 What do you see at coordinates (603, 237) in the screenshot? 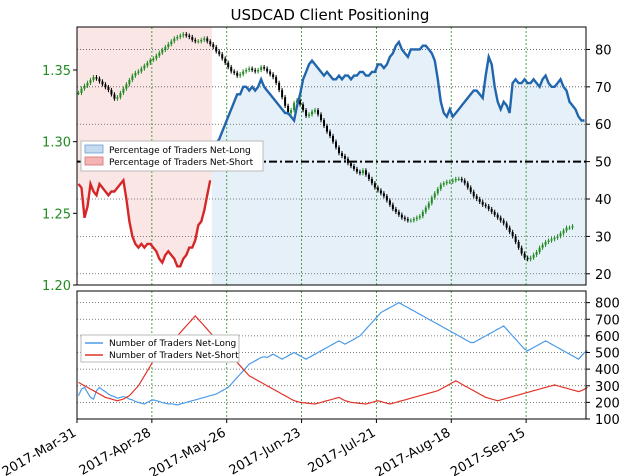
I see `upper-right-tick-label-1: 30` at bounding box center [603, 237].